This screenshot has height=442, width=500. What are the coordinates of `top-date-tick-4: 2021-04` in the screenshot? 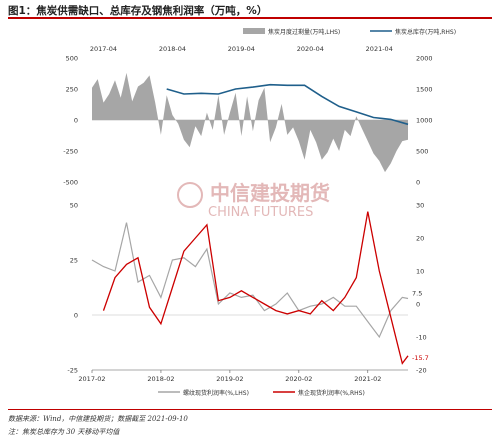 It's located at (379, 49).